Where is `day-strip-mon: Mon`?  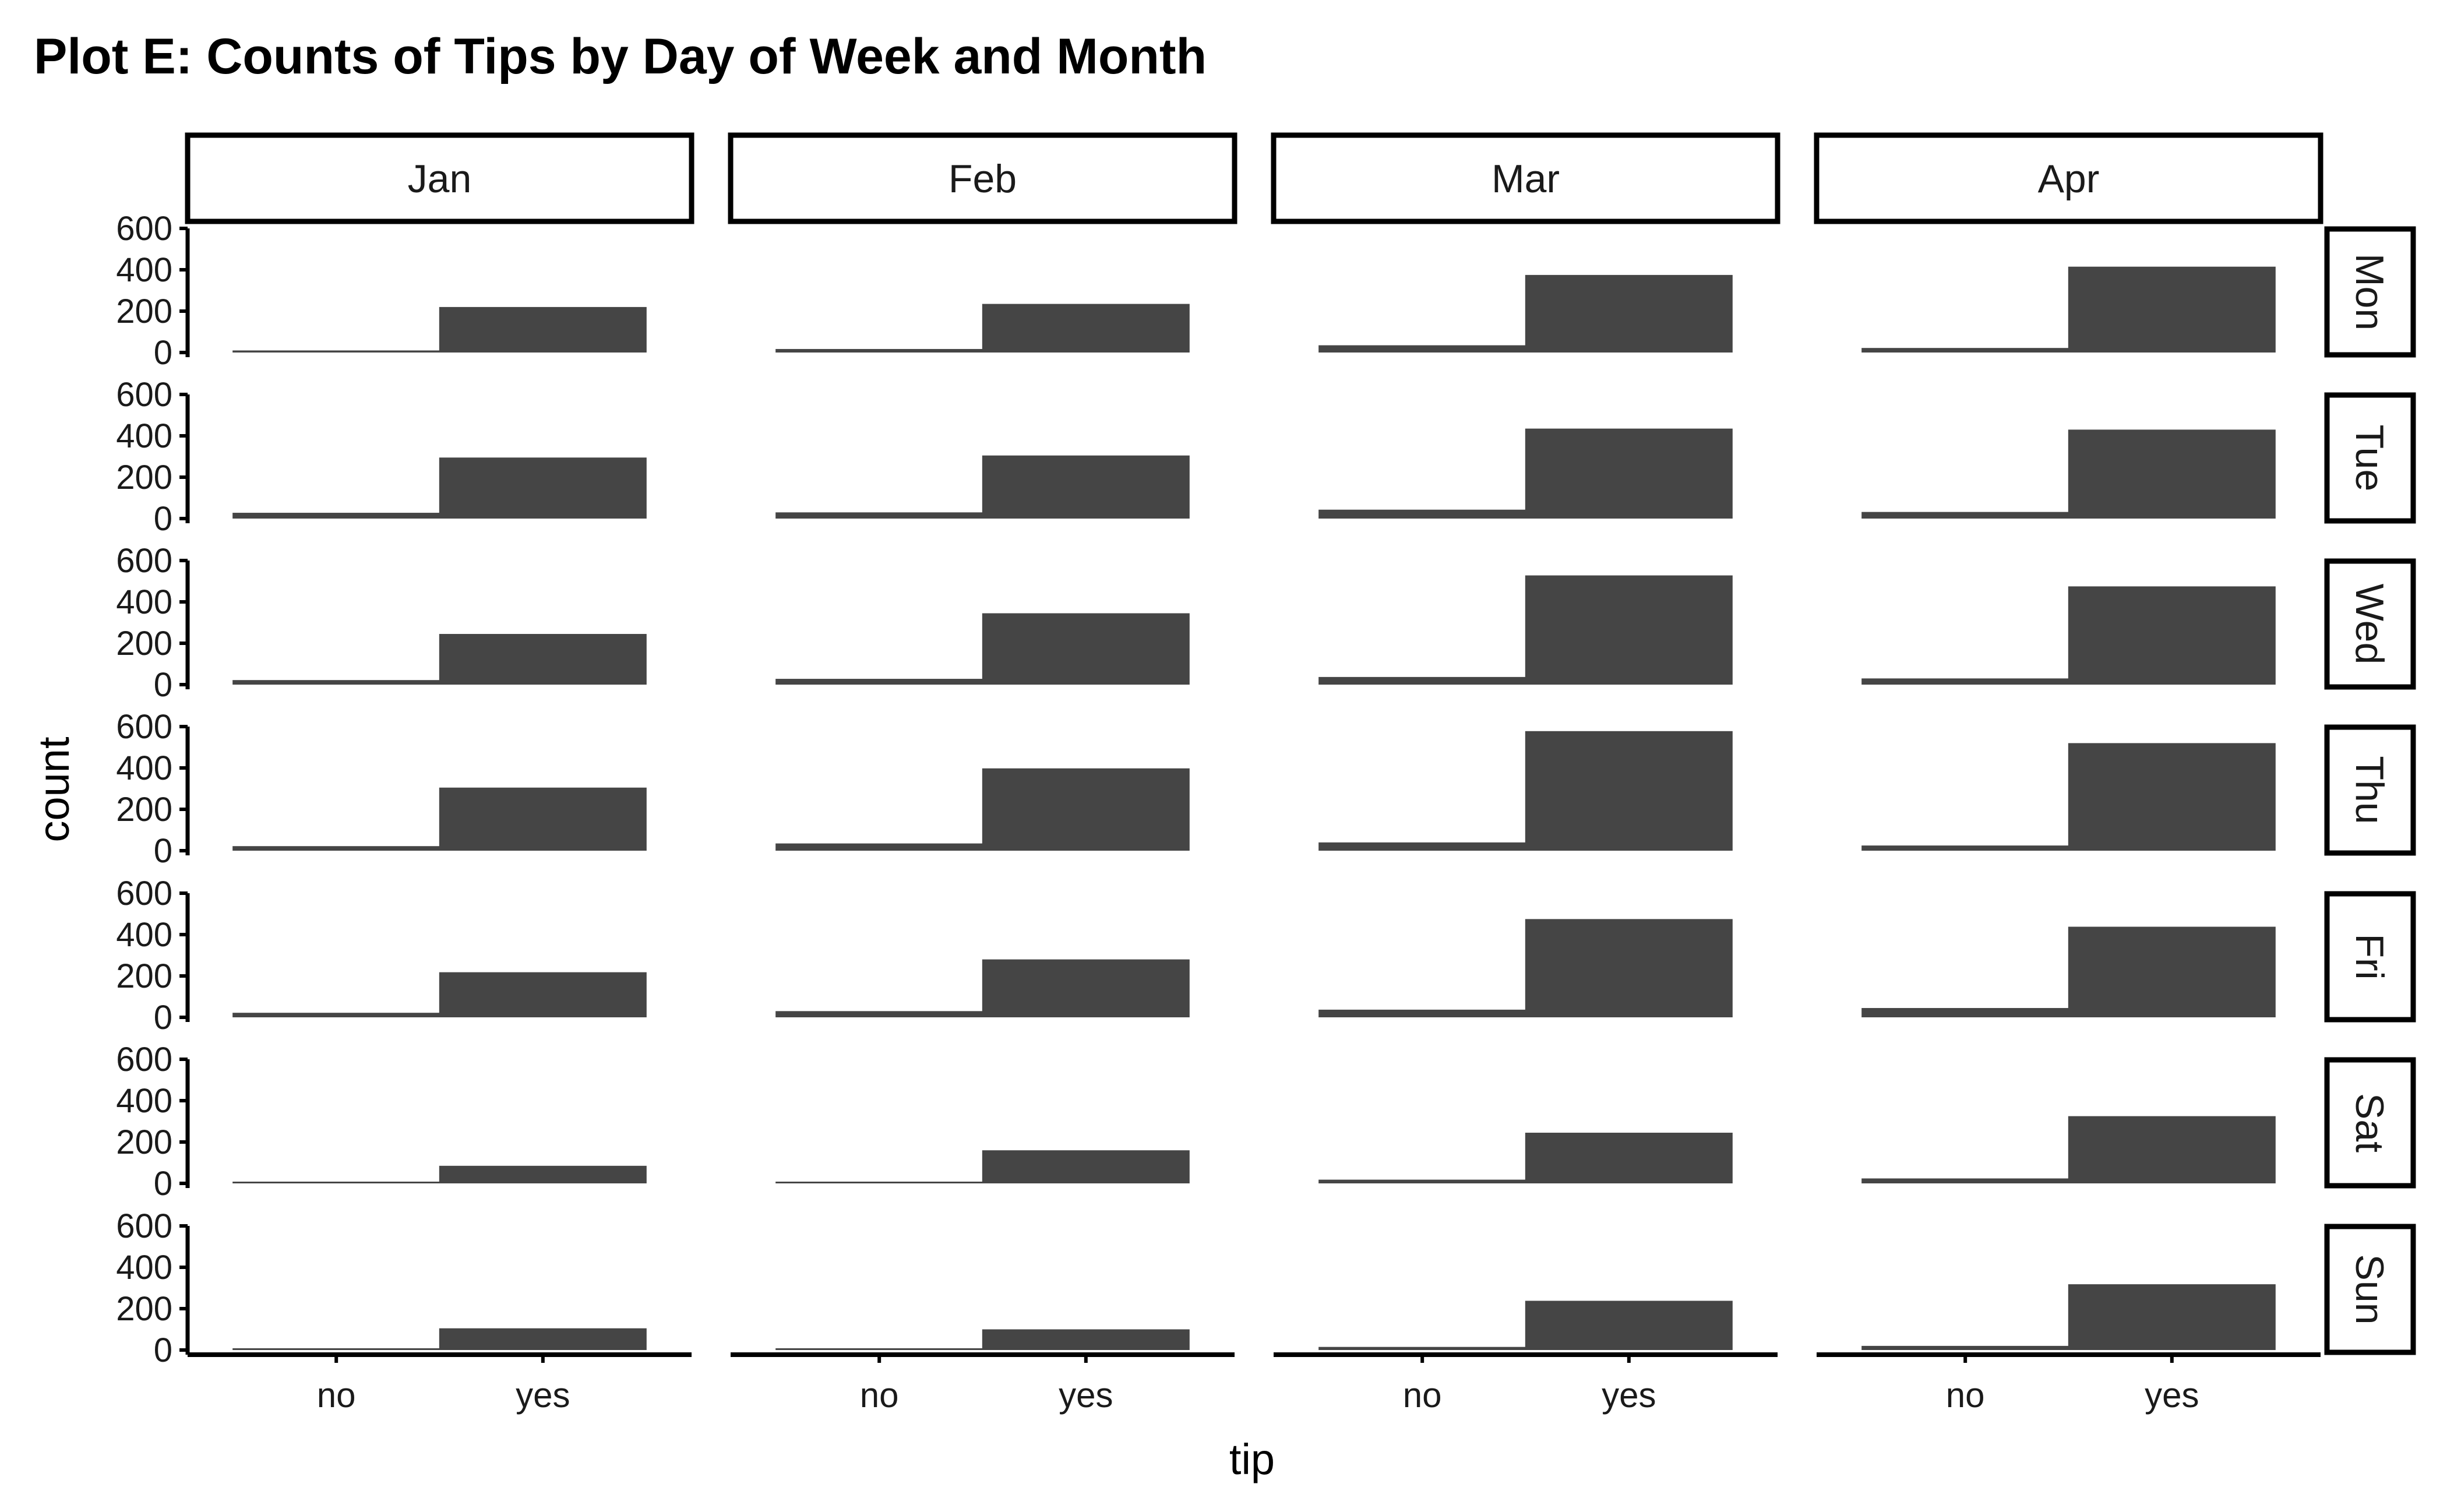
day-strip-mon: Mon is located at coordinates (2370, 292).